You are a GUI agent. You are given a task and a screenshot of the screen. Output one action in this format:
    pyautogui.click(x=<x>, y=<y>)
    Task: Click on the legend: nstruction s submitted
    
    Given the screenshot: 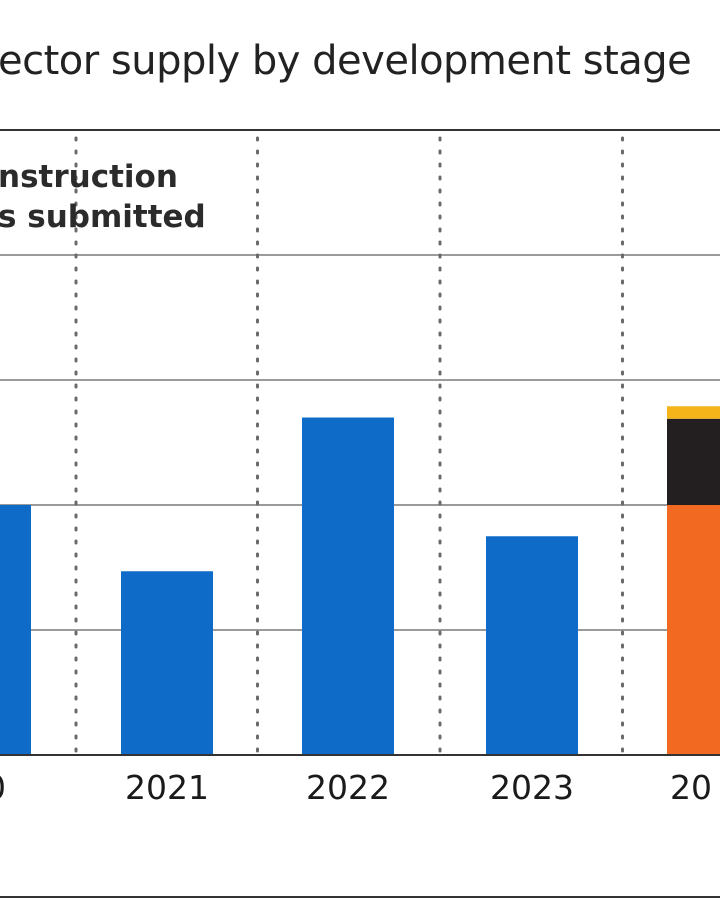 What is the action you would take?
    pyautogui.click(x=103, y=197)
    